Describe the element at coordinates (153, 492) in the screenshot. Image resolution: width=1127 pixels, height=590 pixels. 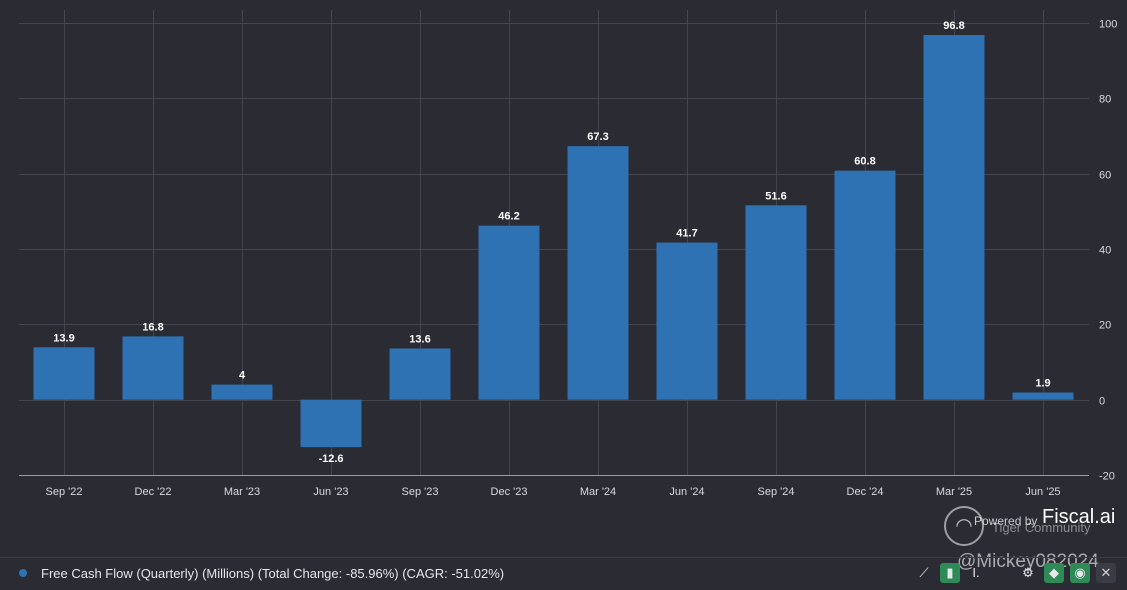
I see `x-tick-label: Dec '22` at that location.